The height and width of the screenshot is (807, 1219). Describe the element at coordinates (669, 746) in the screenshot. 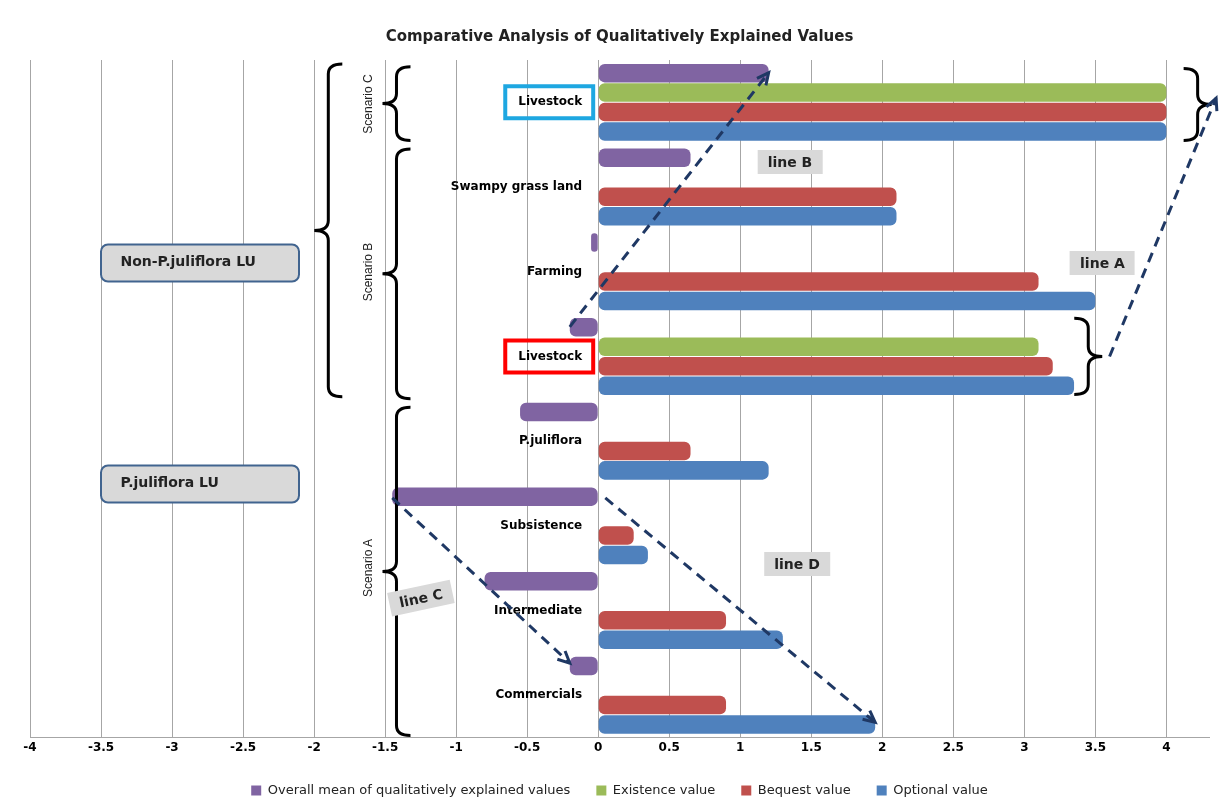

I see `x-tick-label: 0.5` at that location.